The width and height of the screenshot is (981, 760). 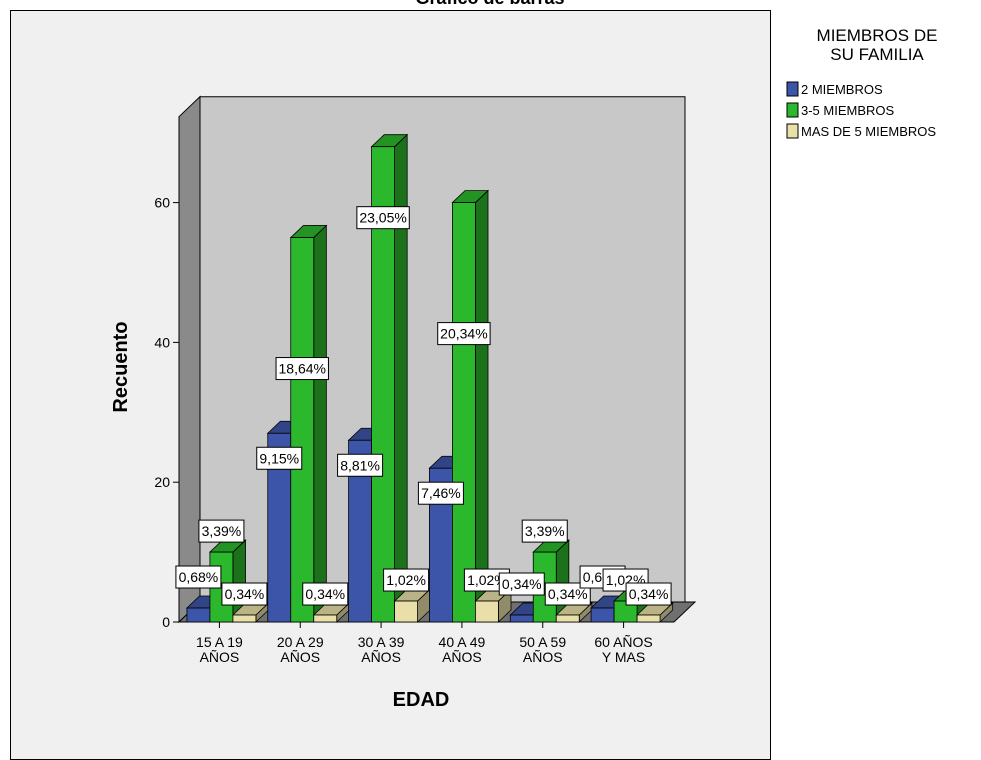 I want to click on x-tick-label: 20 A 29 AÑOS, so click(x=300, y=649).